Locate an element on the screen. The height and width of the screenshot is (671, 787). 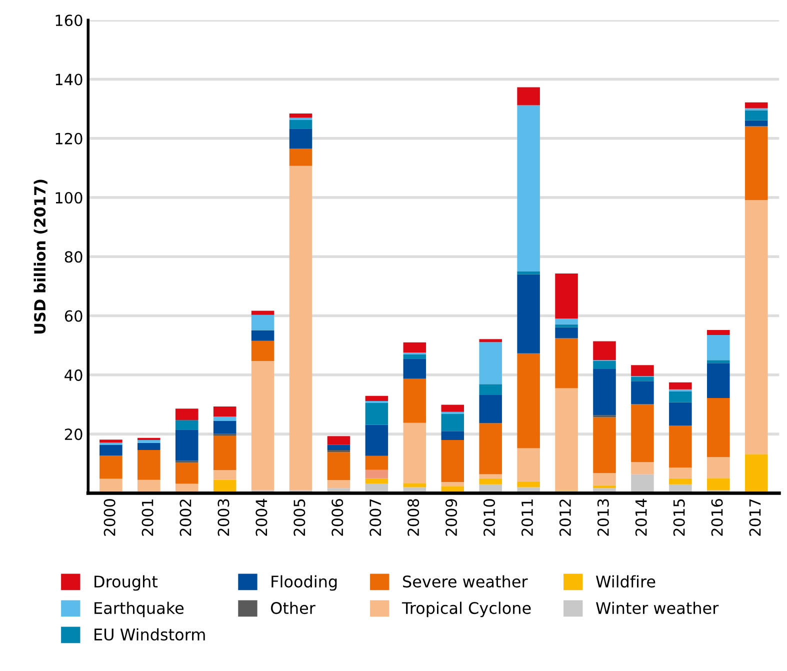
x-tick-label: 2011 is located at coordinates (527, 517).